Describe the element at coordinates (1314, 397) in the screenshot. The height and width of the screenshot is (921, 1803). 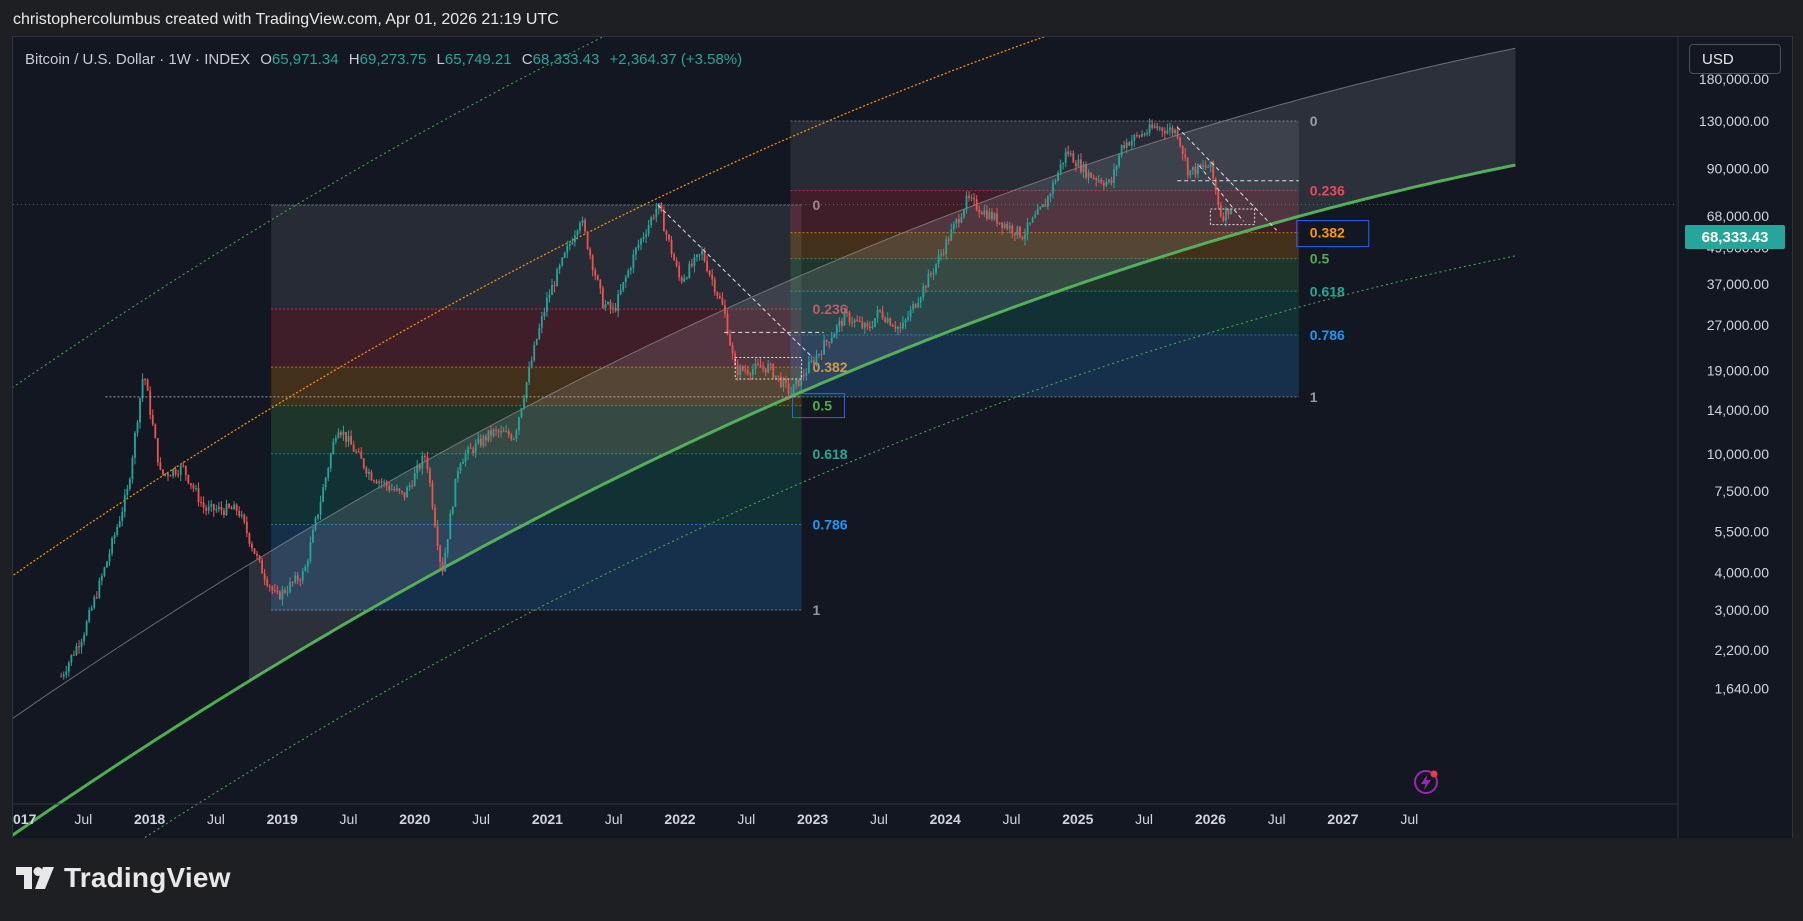
I see `fib-level-label: 1` at that location.